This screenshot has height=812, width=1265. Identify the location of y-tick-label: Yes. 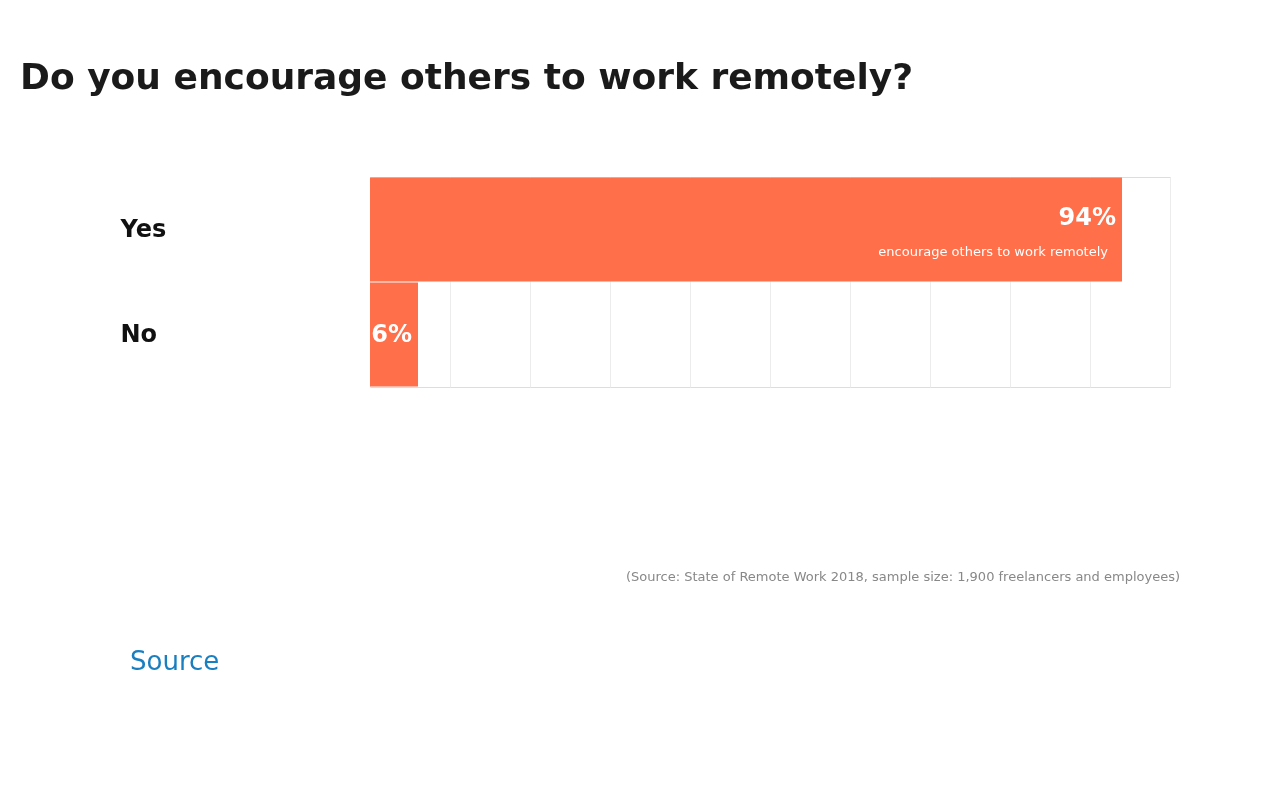
(143, 228).